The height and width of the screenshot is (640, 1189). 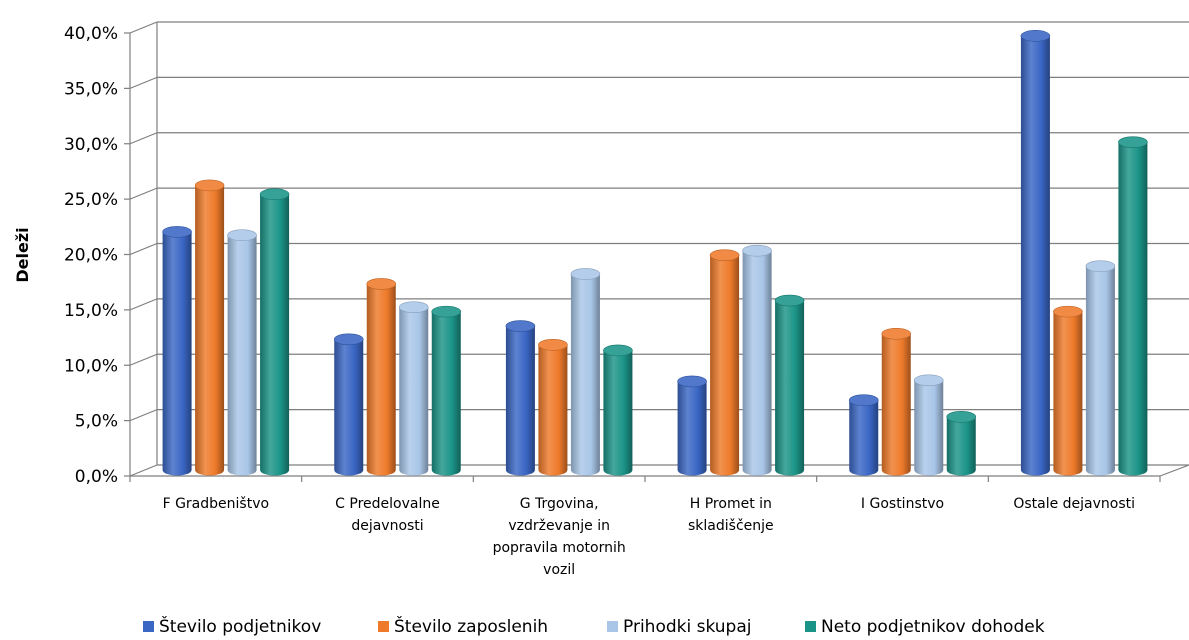 What do you see at coordinates (96, 422) in the screenshot?
I see `y-tick-label: 5,0%` at bounding box center [96, 422].